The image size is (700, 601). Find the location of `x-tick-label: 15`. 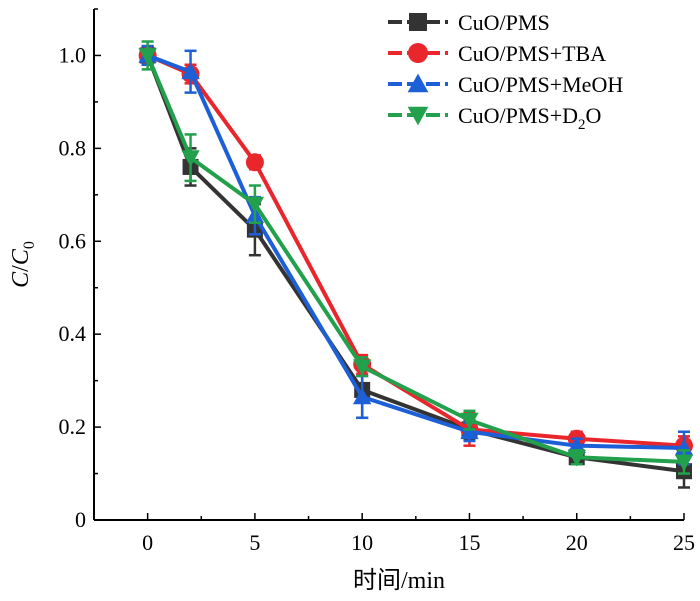

x-tick-label: 15 is located at coordinates (469, 542).